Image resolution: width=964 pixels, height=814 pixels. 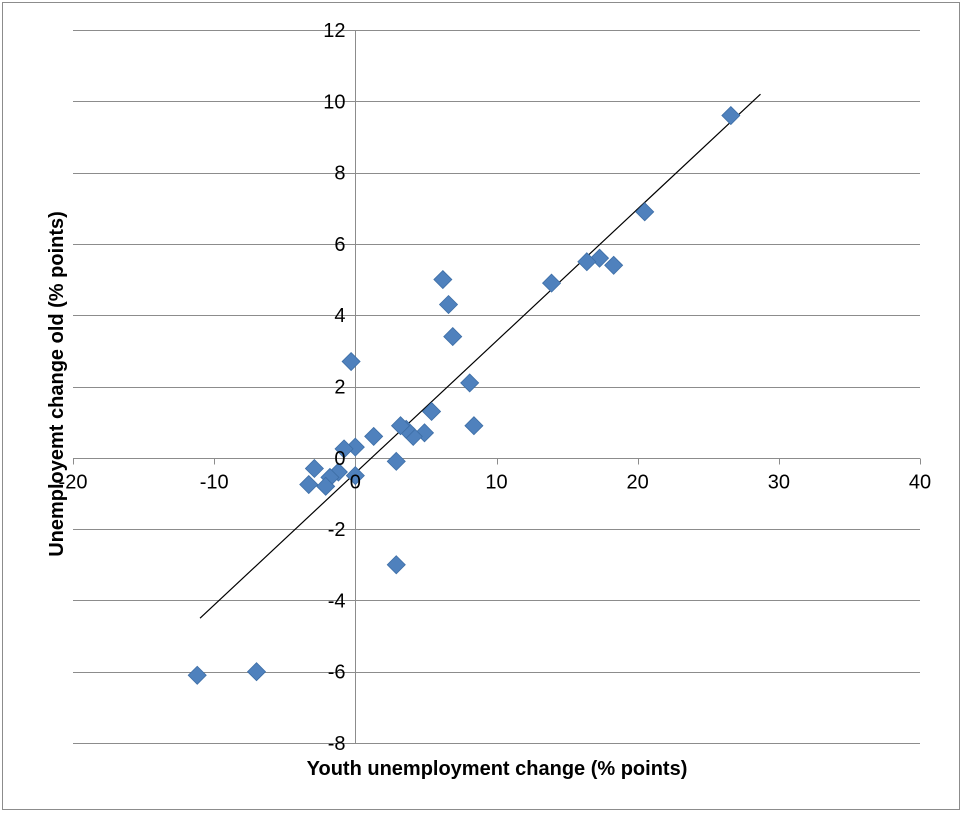 I want to click on x-axis-title: Youth unemployment change (% points), so click(x=497, y=769).